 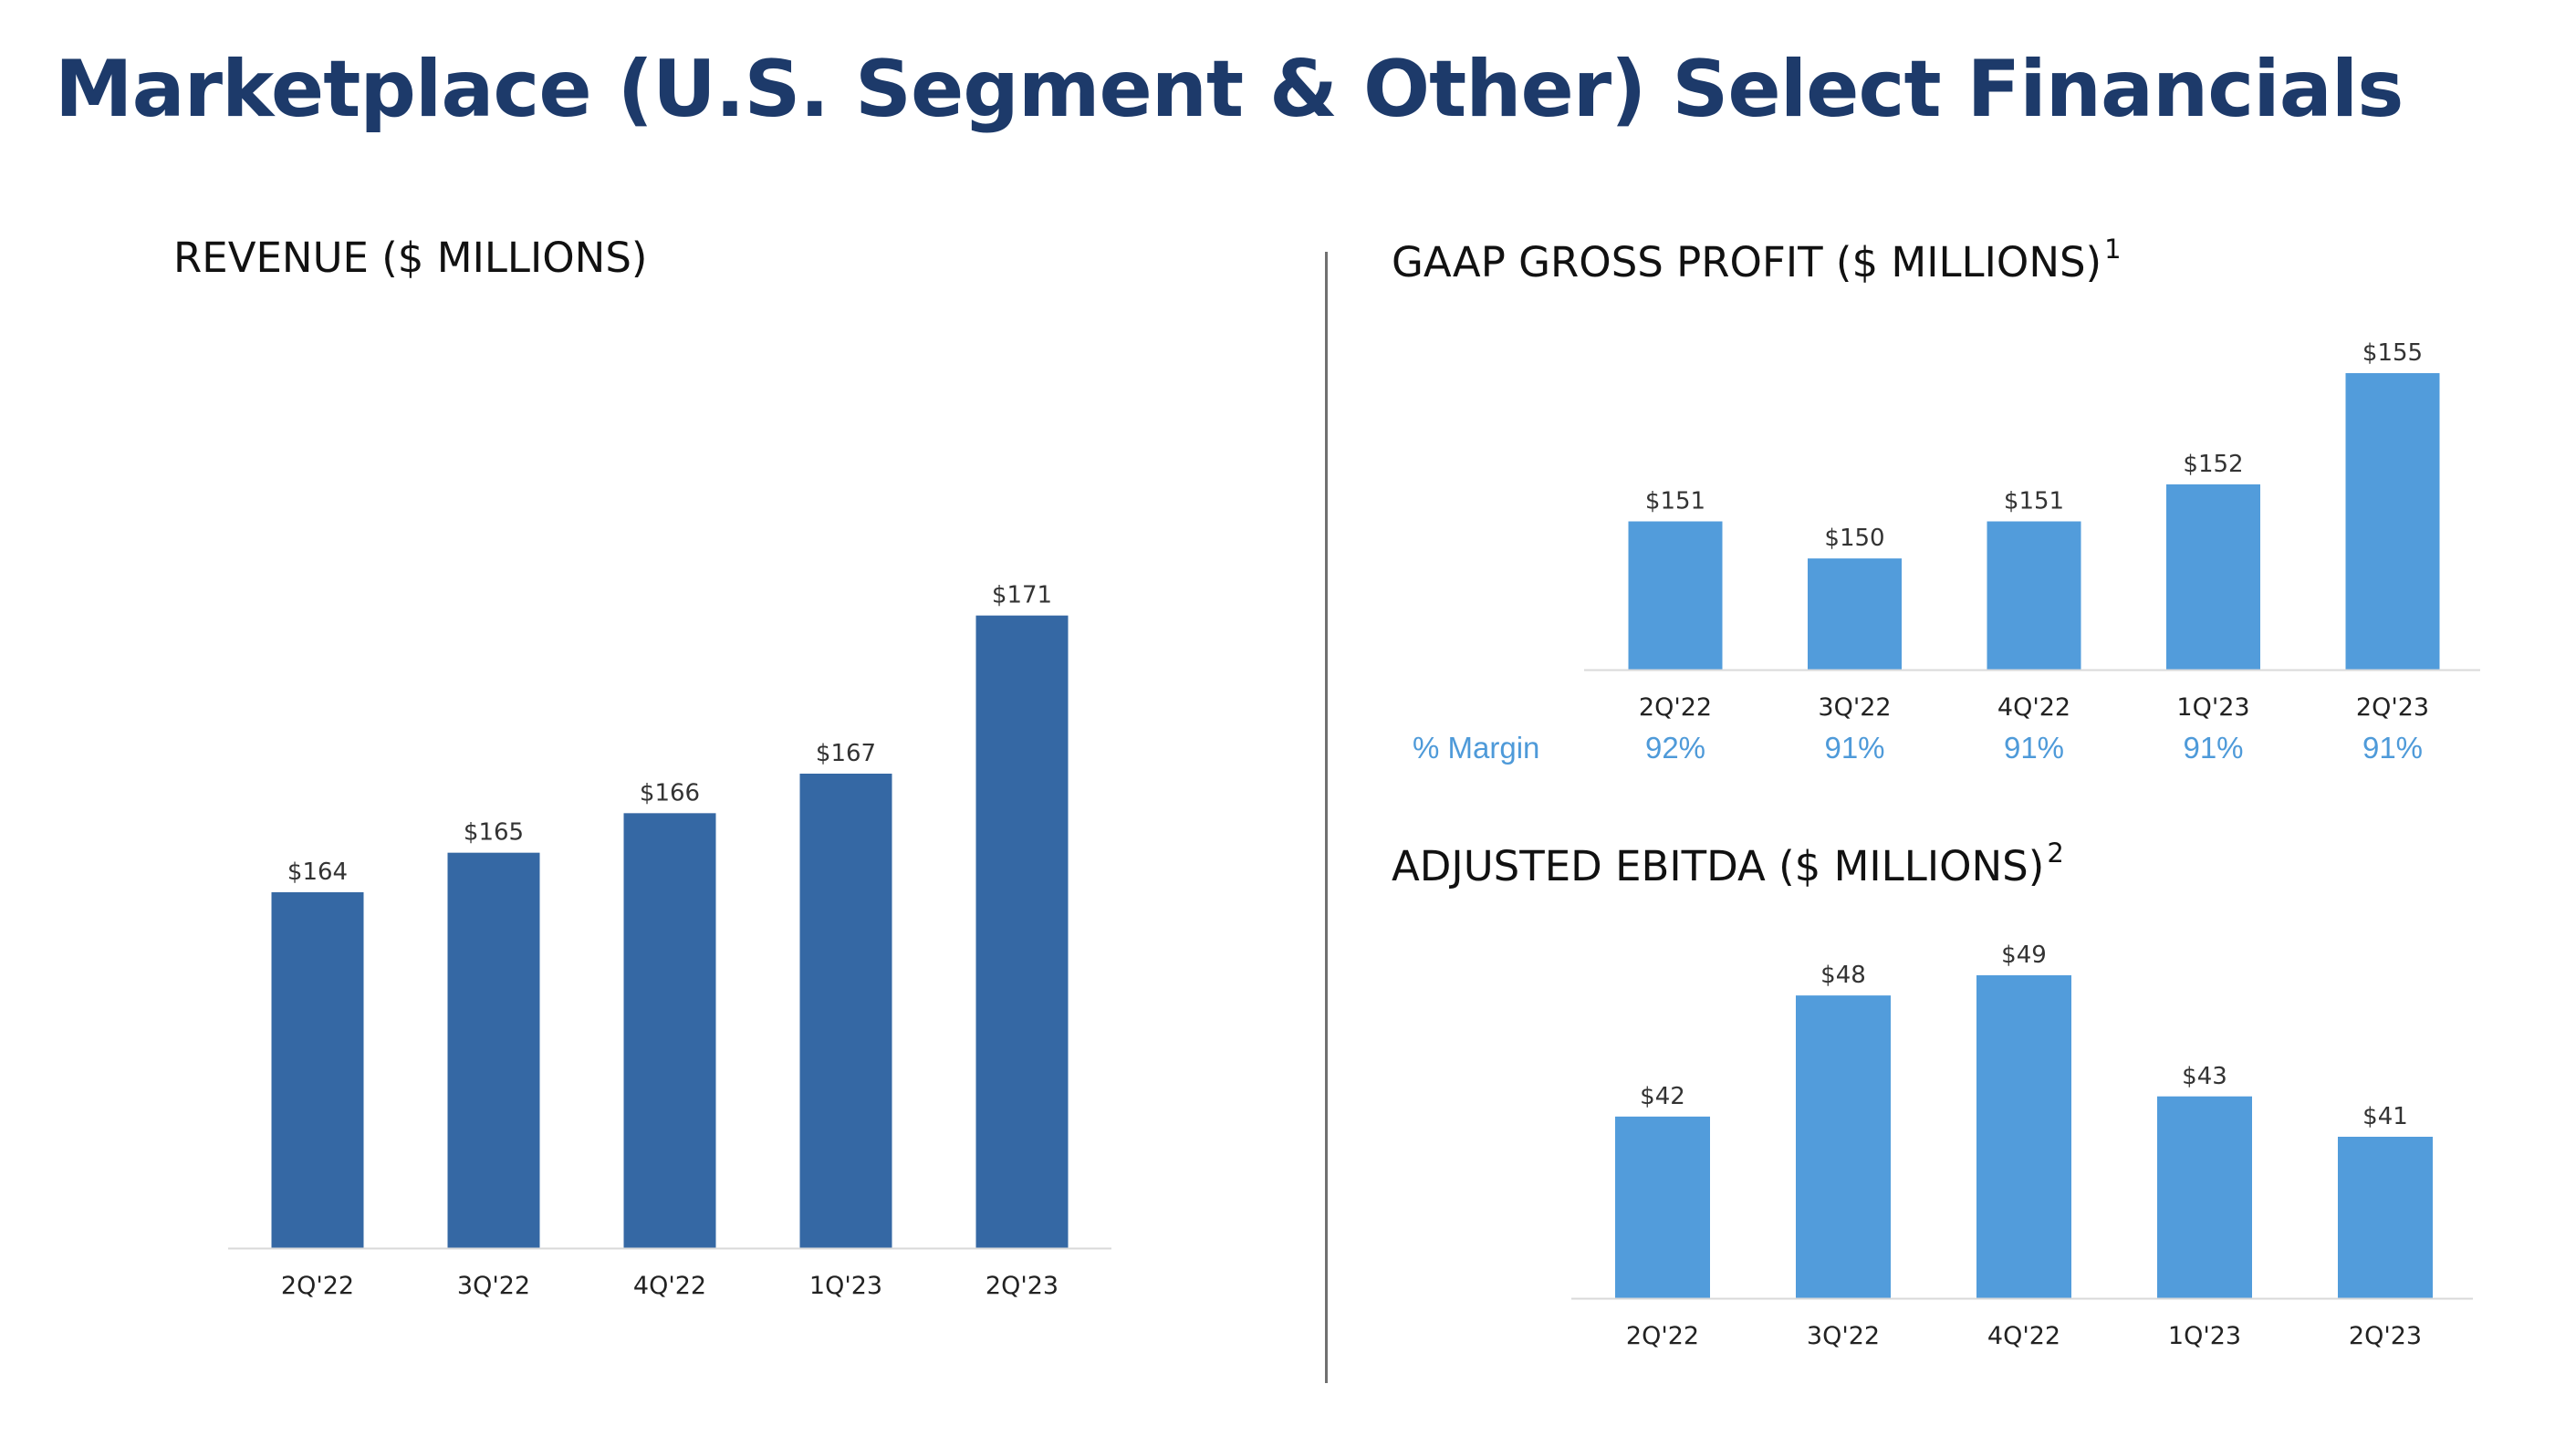 What do you see at coordinates (1675, 707) in the screenshot?
I see `gross-profit-tick-label: 2Q'22` at bounding box center [1675, 707].